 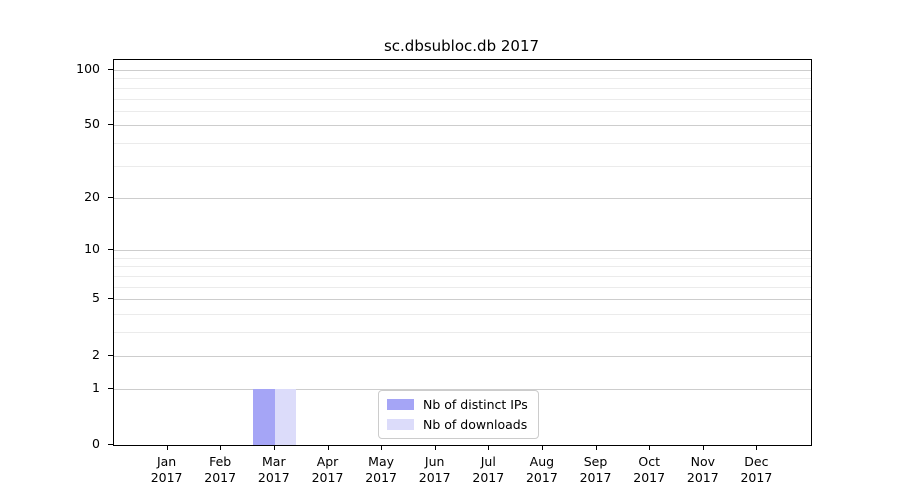 What do you see at coordinates (461, 46) in the screenshot?
I see `chart-title: sc.dbsubloc.db 2017` at bounding box center [461, 46].